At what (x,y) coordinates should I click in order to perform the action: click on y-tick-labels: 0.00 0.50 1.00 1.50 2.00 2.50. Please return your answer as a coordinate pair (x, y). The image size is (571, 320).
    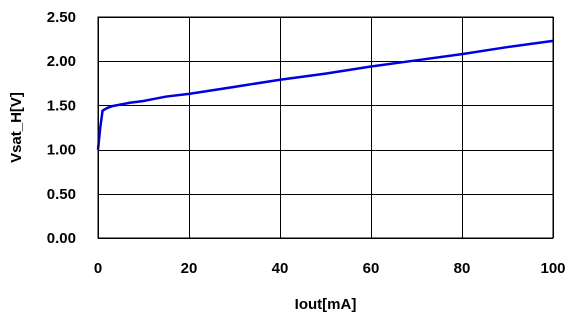
    Looking at the image, I should click on (61, 128).